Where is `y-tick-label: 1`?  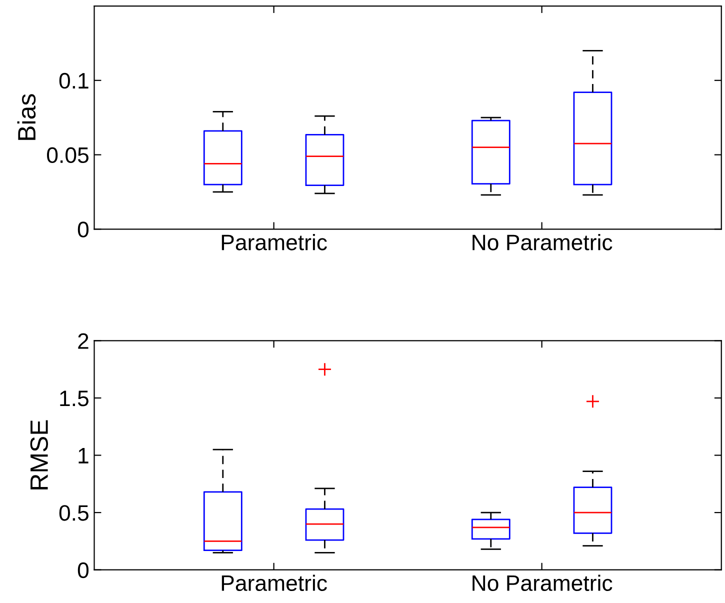
y-tick-label: 1 is located at coordinates (83, 456).